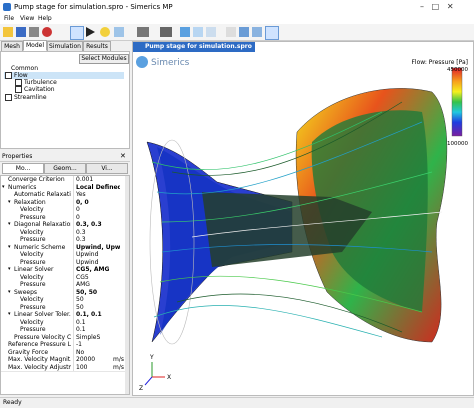 Image resolution: width=474 pixels, height=408 pixels. I want to click on property-name: Converge Criterion, so click(36, 179).